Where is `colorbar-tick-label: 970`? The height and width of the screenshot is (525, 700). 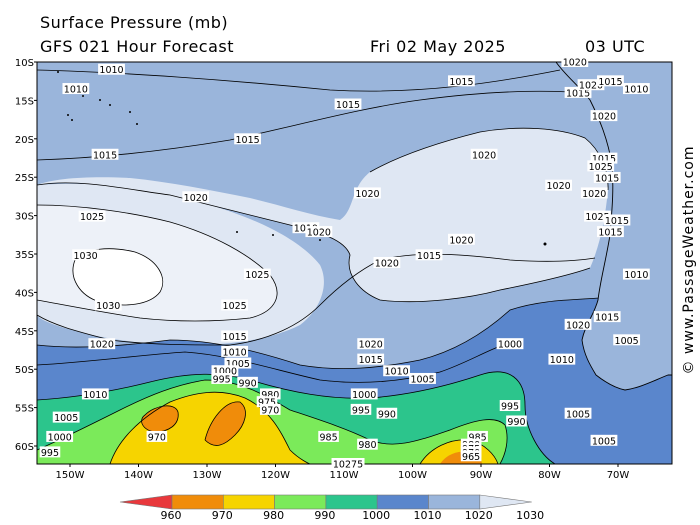
colorbar-tick-label: 970 is located at coordinates (222, 515).